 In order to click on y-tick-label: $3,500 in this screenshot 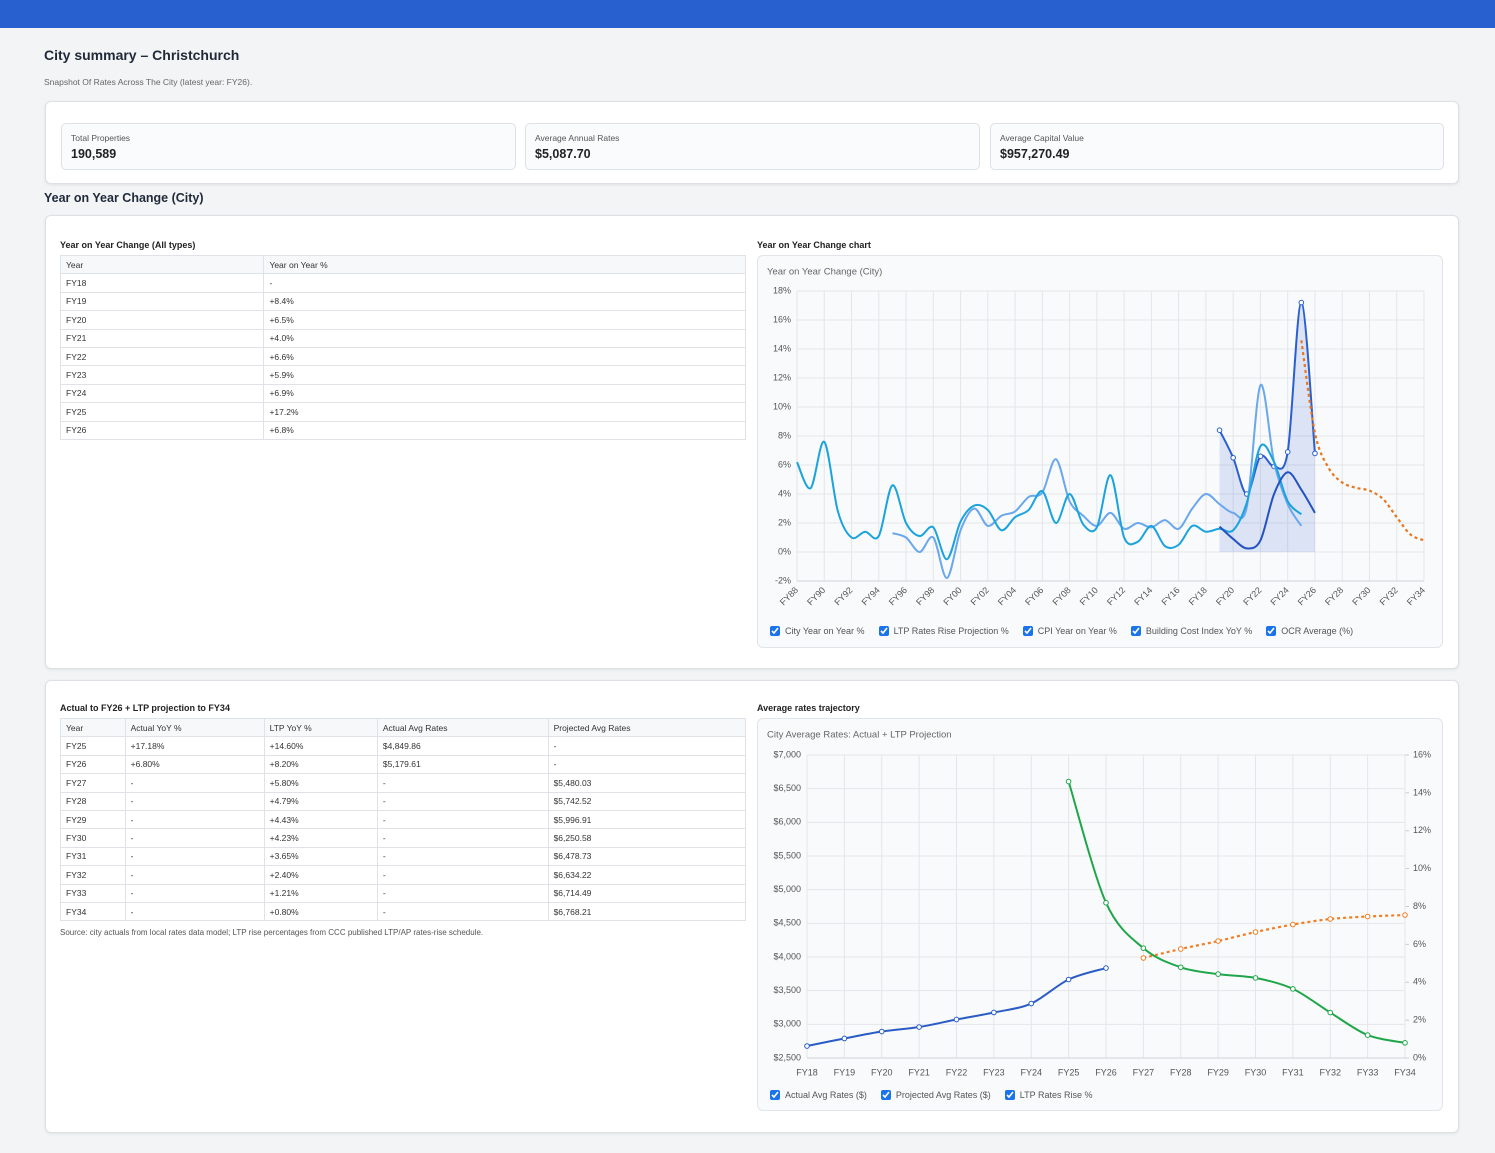, I will do `click(787, 990)`.